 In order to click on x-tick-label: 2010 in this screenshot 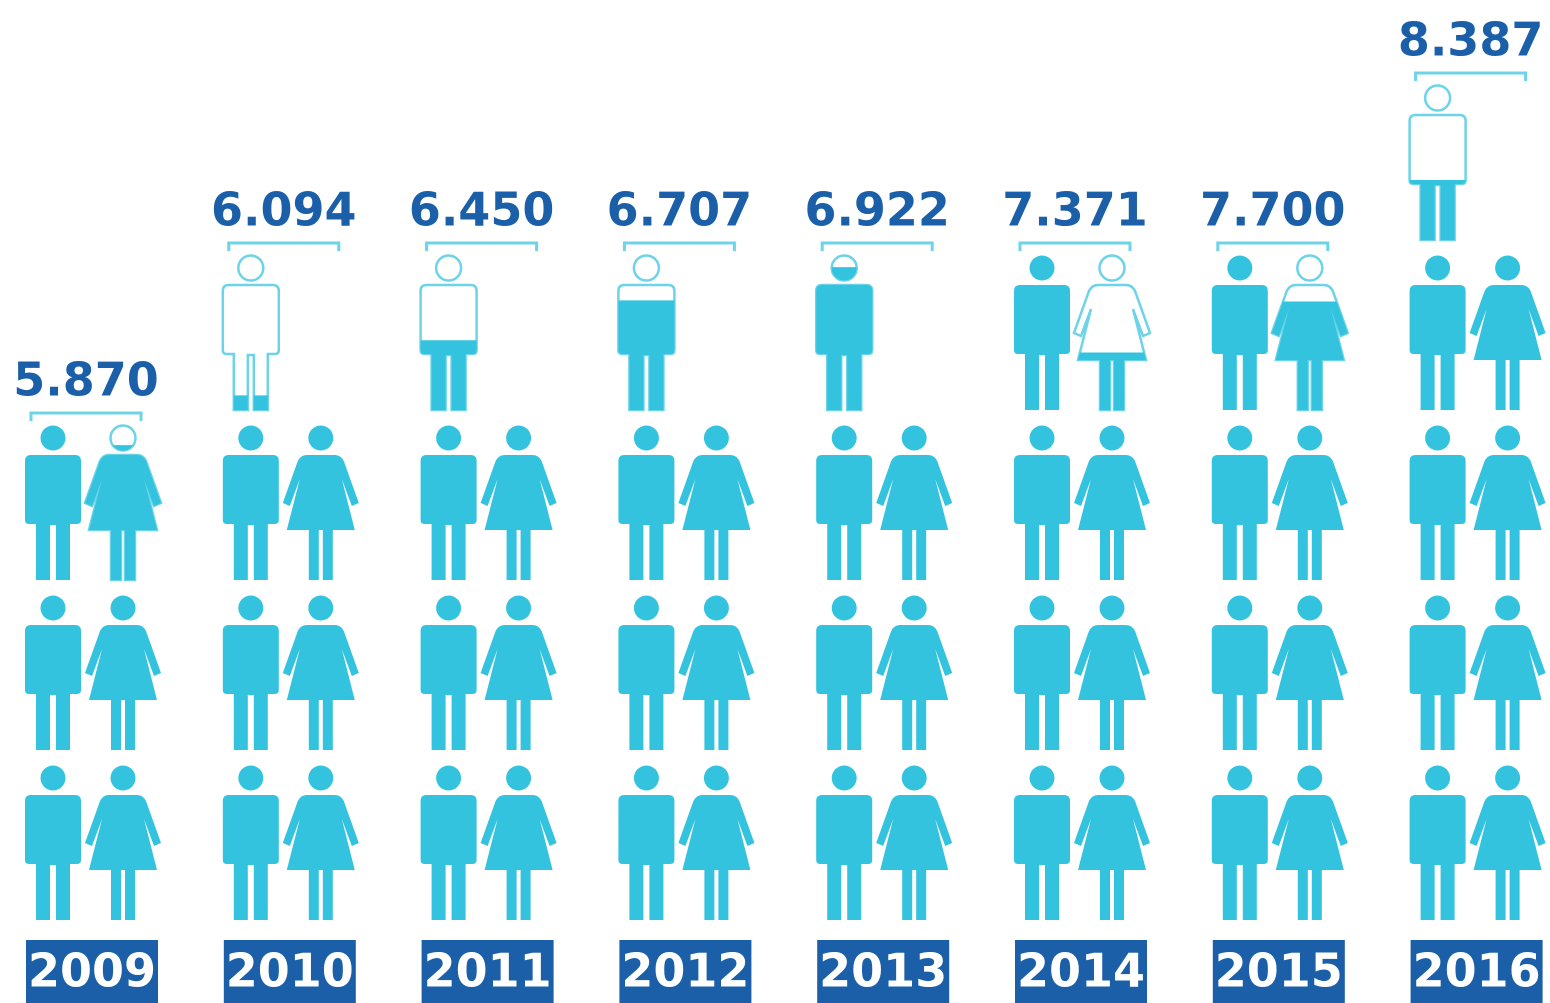, I will do `click(290, 971)`.